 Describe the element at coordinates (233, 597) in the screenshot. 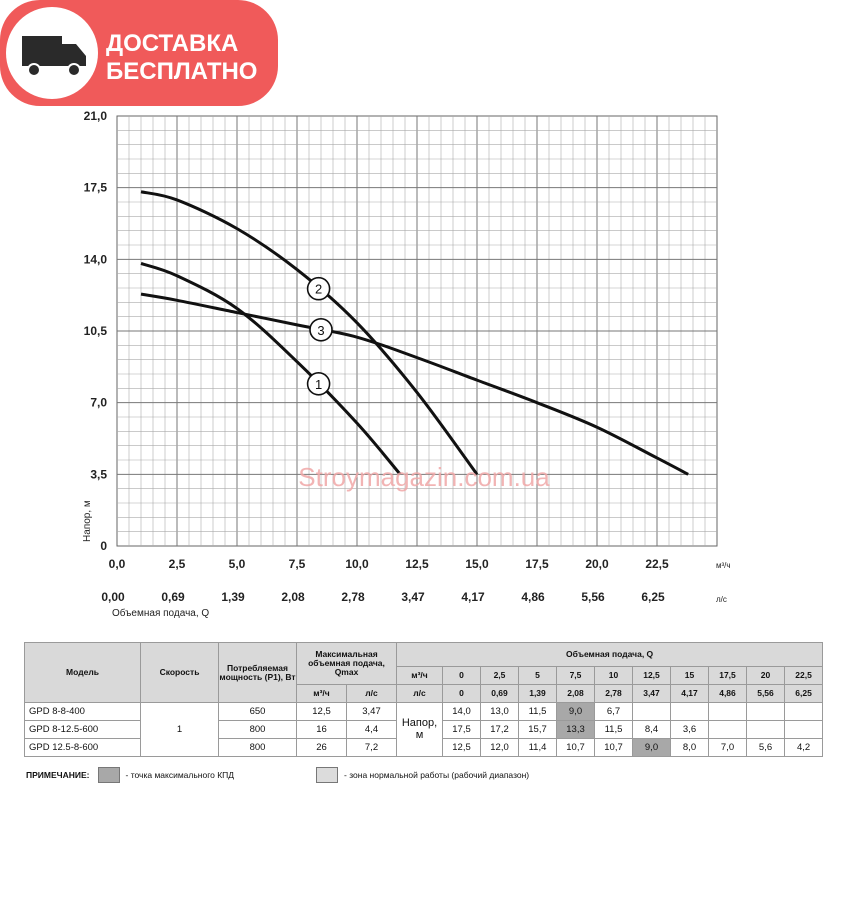

I see `x2-tick-label: 1,39` at that location.